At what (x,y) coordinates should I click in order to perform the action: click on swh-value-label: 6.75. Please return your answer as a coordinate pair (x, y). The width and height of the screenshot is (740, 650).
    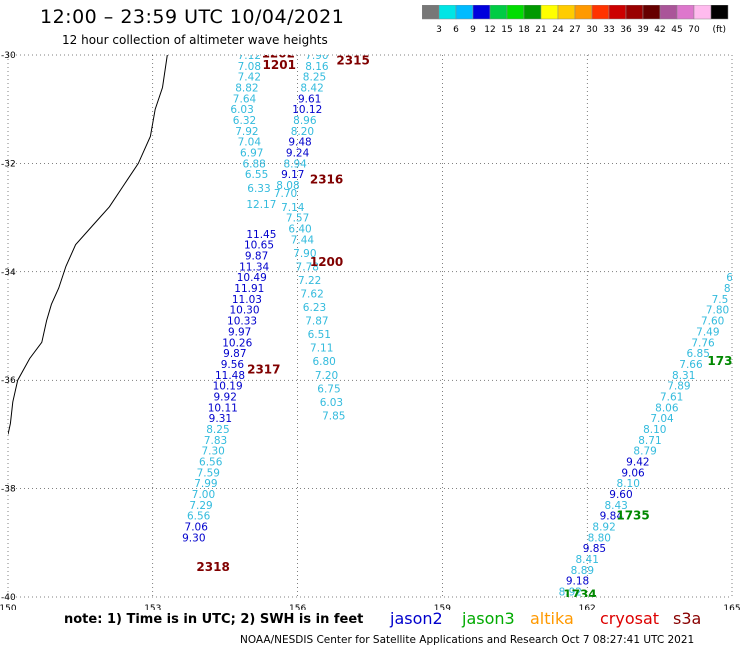
    Looking at the image, I should click on (328, 389).